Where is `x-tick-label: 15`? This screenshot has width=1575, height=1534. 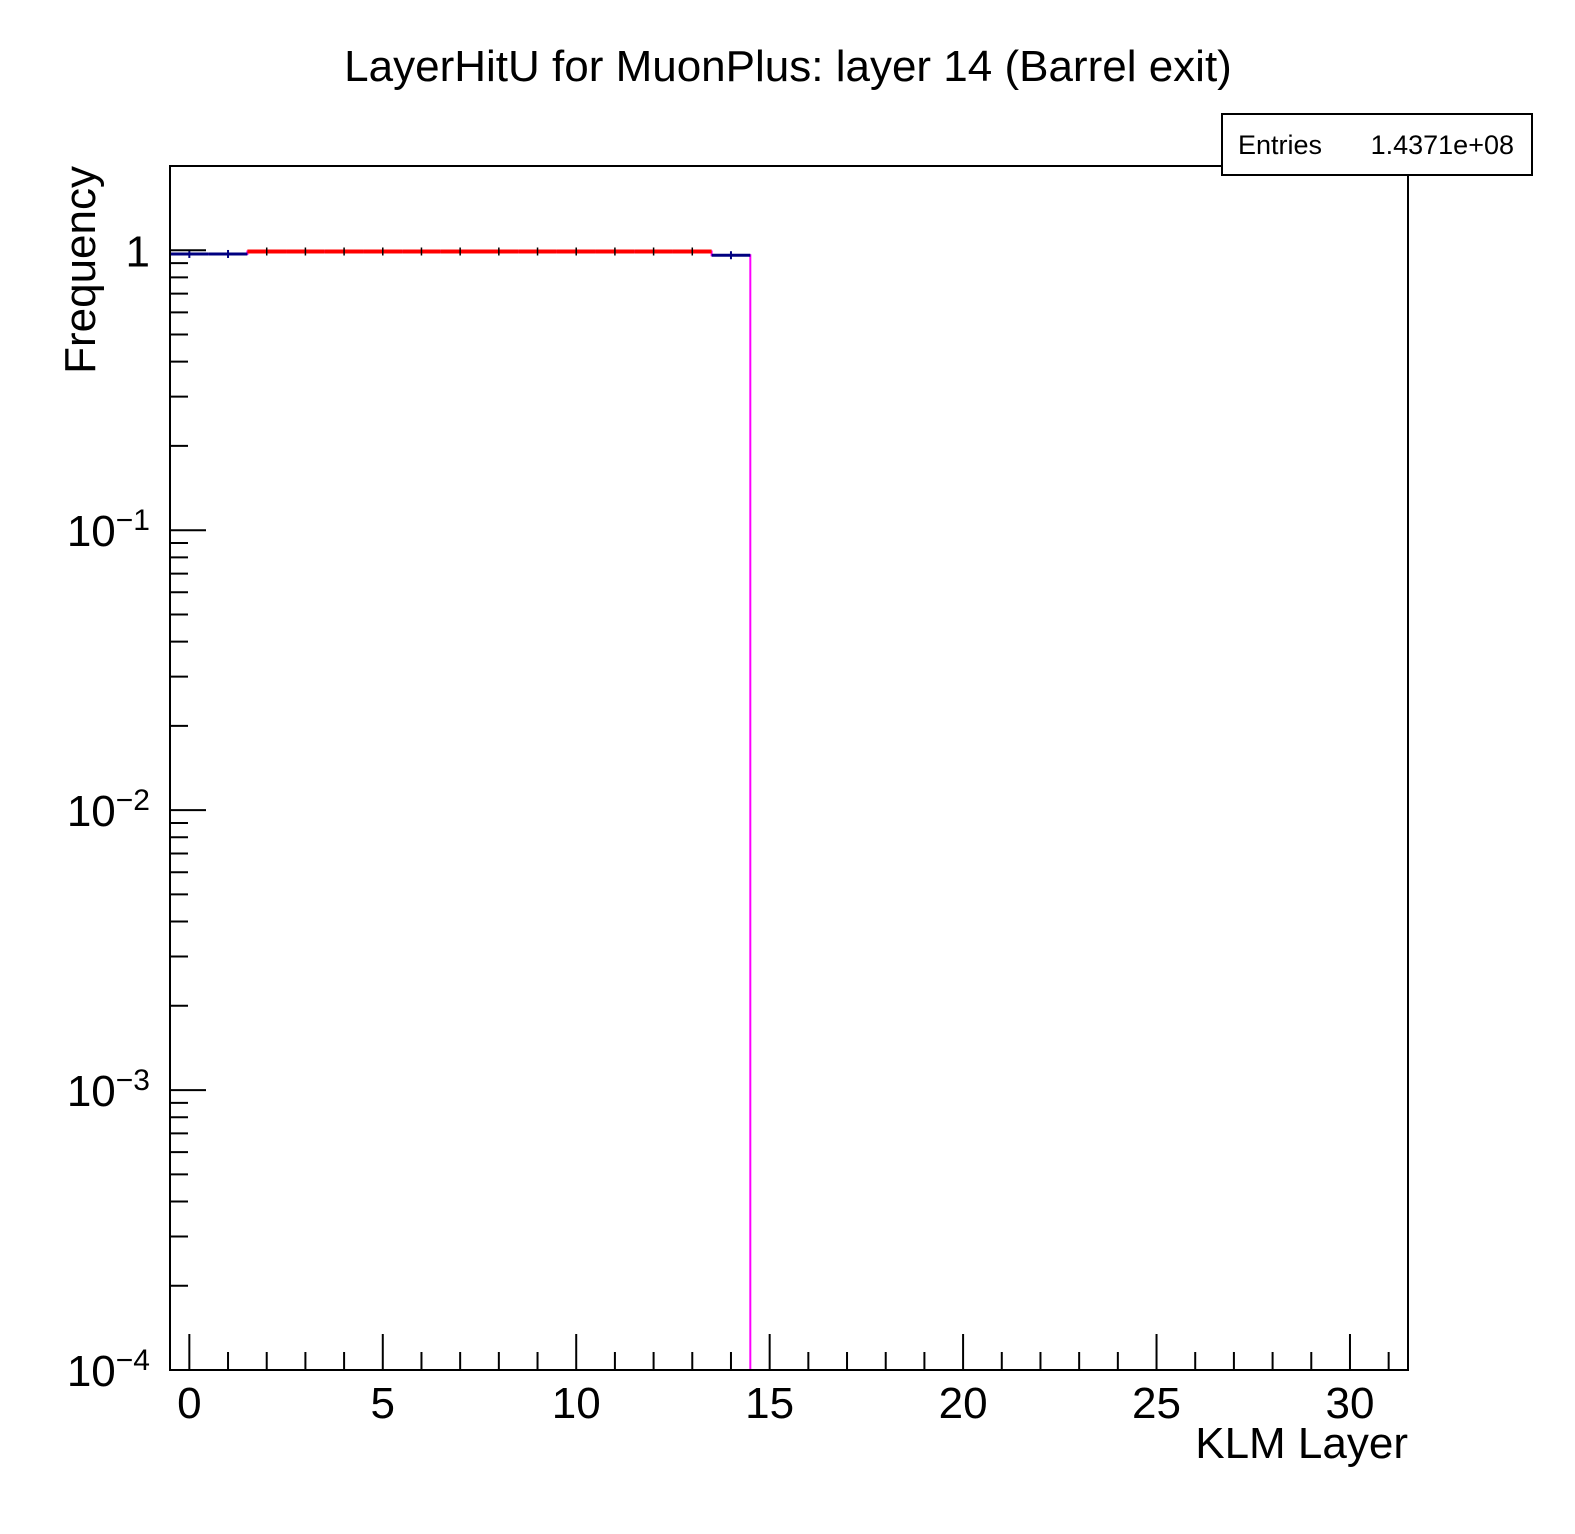
x-tick-label: 15 is located at coordinates (769, 1403).